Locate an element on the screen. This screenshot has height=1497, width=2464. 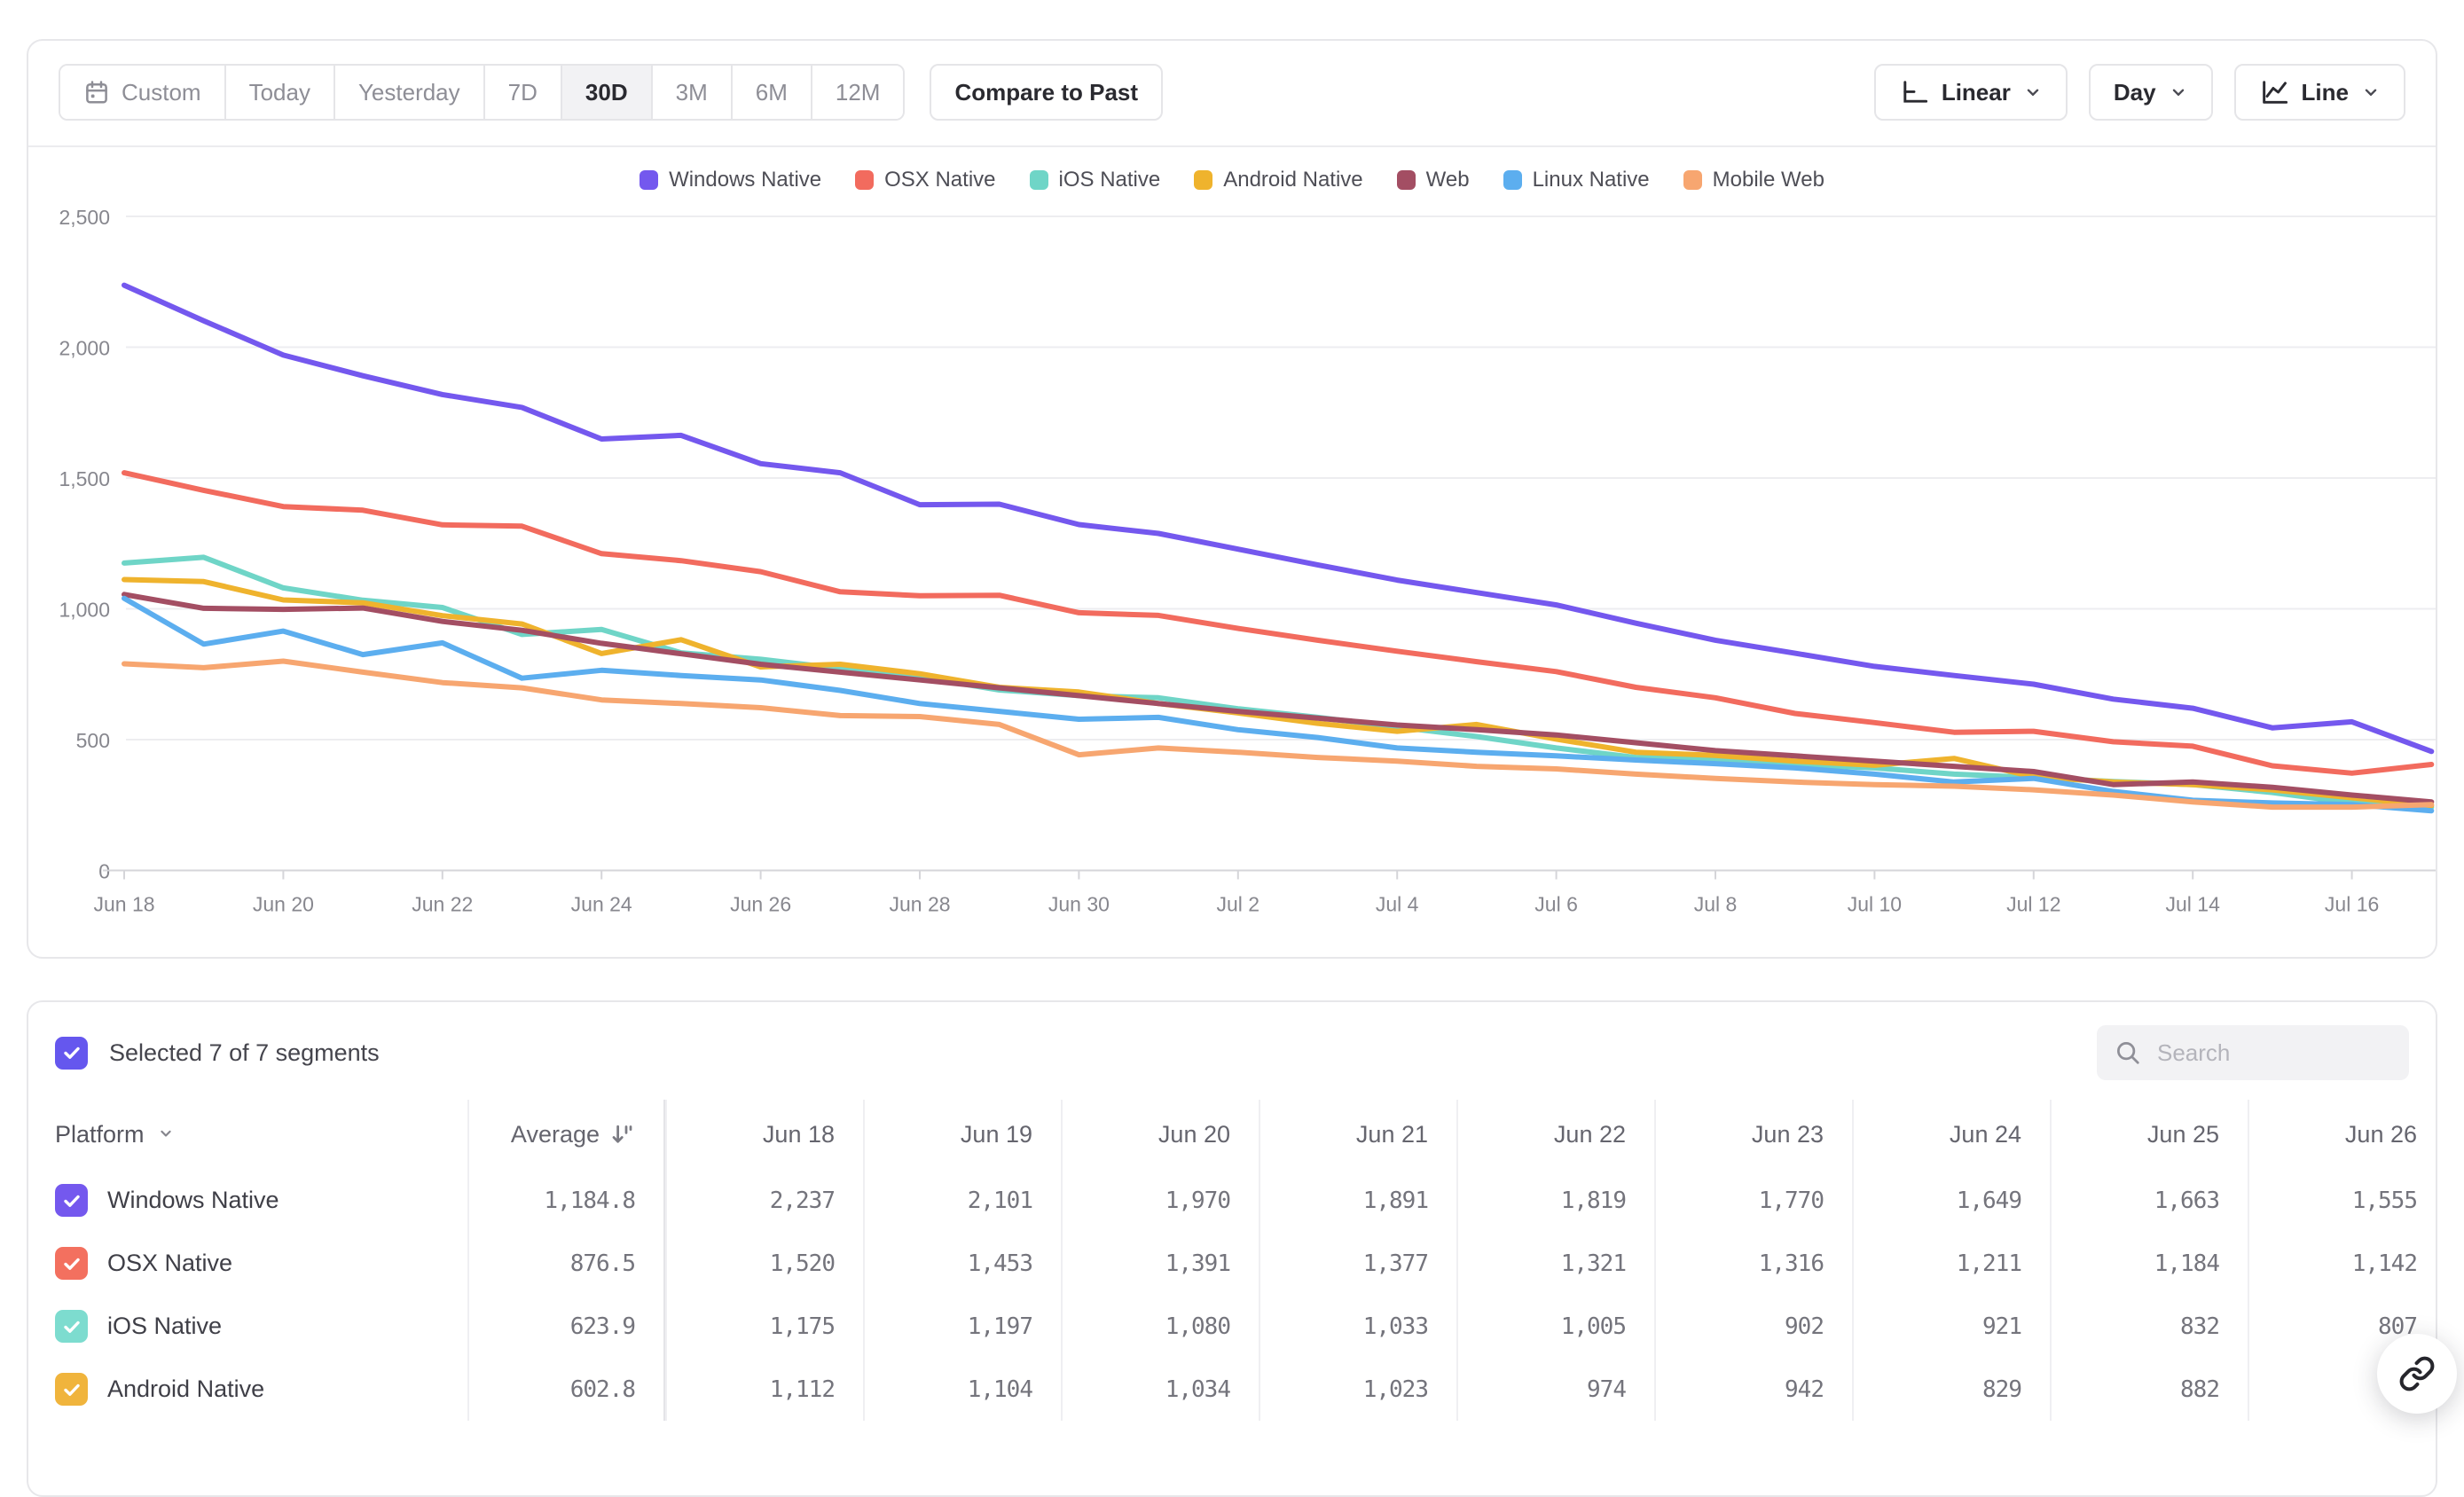
range-option-label: 12M is located at coordinates (858, 92).